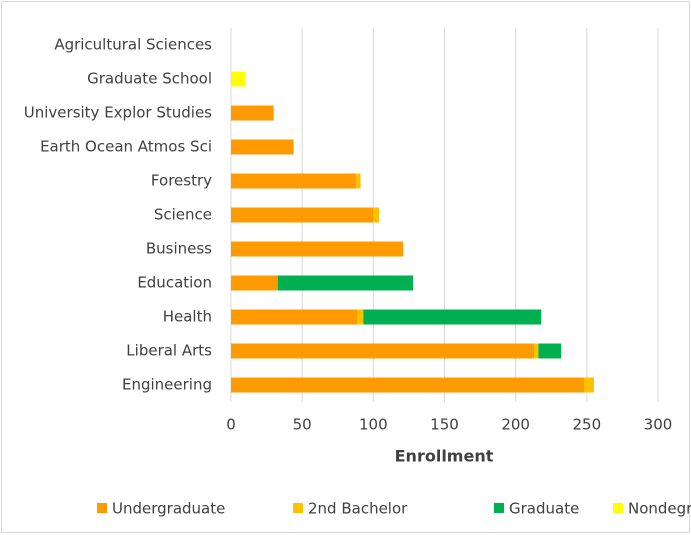  What do you see at coordinates (444, 425) in the screenshot?
I see `x-tick-label: 150` at bounding box center [444, 425].